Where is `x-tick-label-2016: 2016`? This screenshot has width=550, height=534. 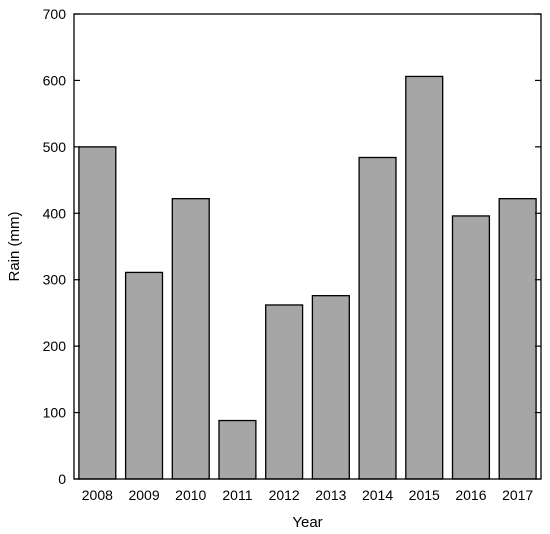
x-tick-label-2016: 2016 is located at coordinates (470, 495).